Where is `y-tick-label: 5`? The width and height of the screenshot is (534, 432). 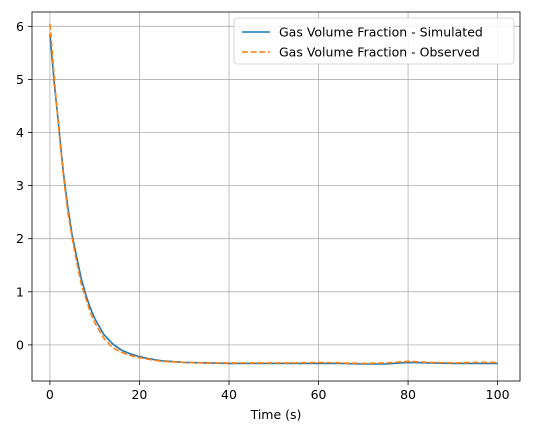 y-tick-label: 5 is located at coordinates (20, 79).